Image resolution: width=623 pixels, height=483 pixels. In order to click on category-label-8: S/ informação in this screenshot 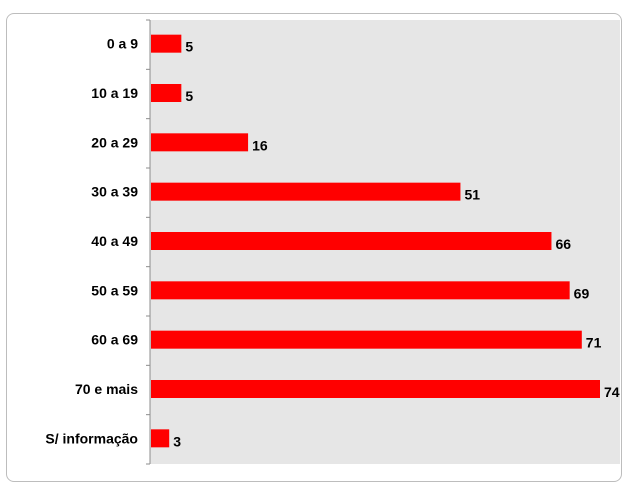, I will do `click(91, 438)`.